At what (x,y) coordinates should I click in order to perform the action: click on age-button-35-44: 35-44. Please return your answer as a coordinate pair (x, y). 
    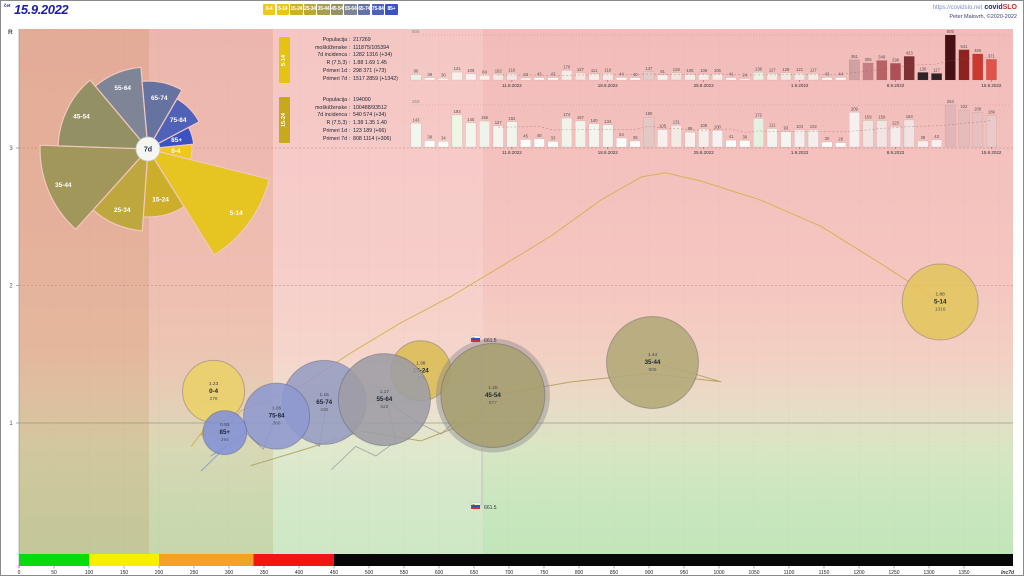
    Looking at the image, I should click on (323, 9).